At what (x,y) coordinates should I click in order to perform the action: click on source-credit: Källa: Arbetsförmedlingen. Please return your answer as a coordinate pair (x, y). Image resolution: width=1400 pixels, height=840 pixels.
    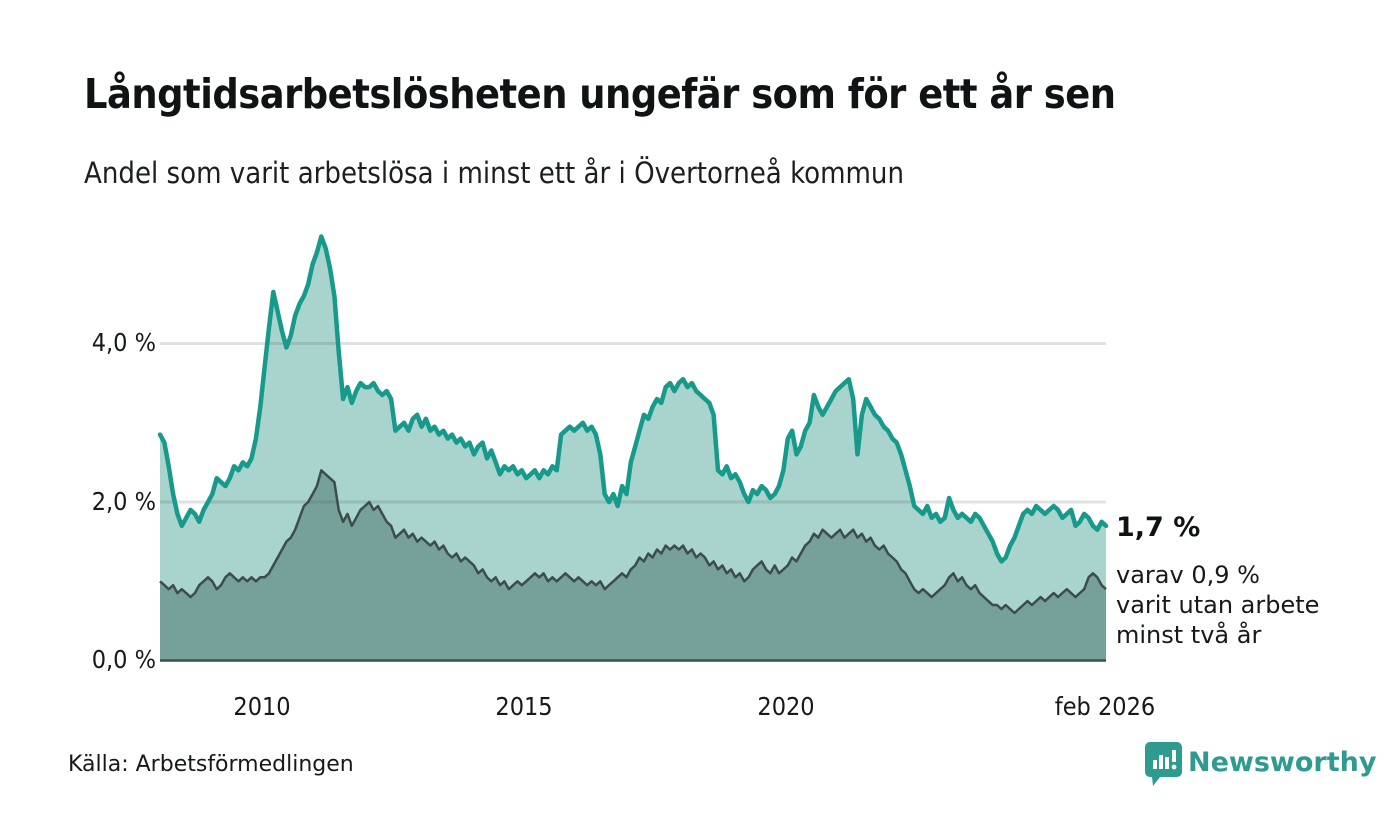
    Looking at the image, I should click on (211, 764).